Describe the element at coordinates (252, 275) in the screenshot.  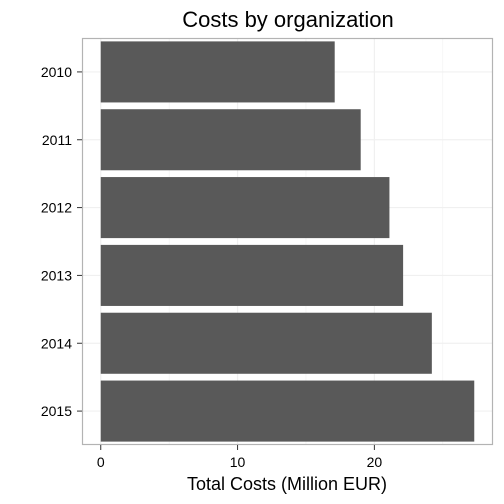
I see `bar-2013` at that location.